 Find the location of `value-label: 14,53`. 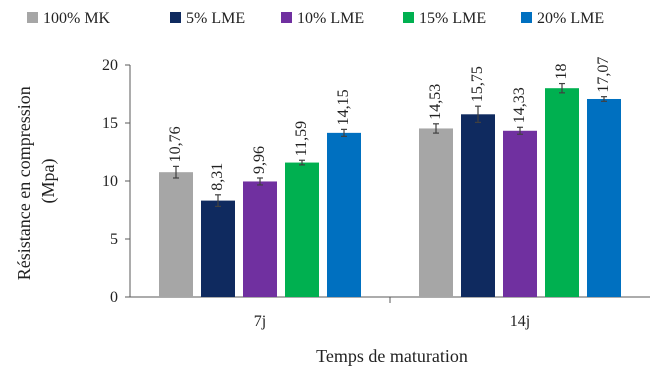

value-label: 14,53 is located at coordinates (435, 102).